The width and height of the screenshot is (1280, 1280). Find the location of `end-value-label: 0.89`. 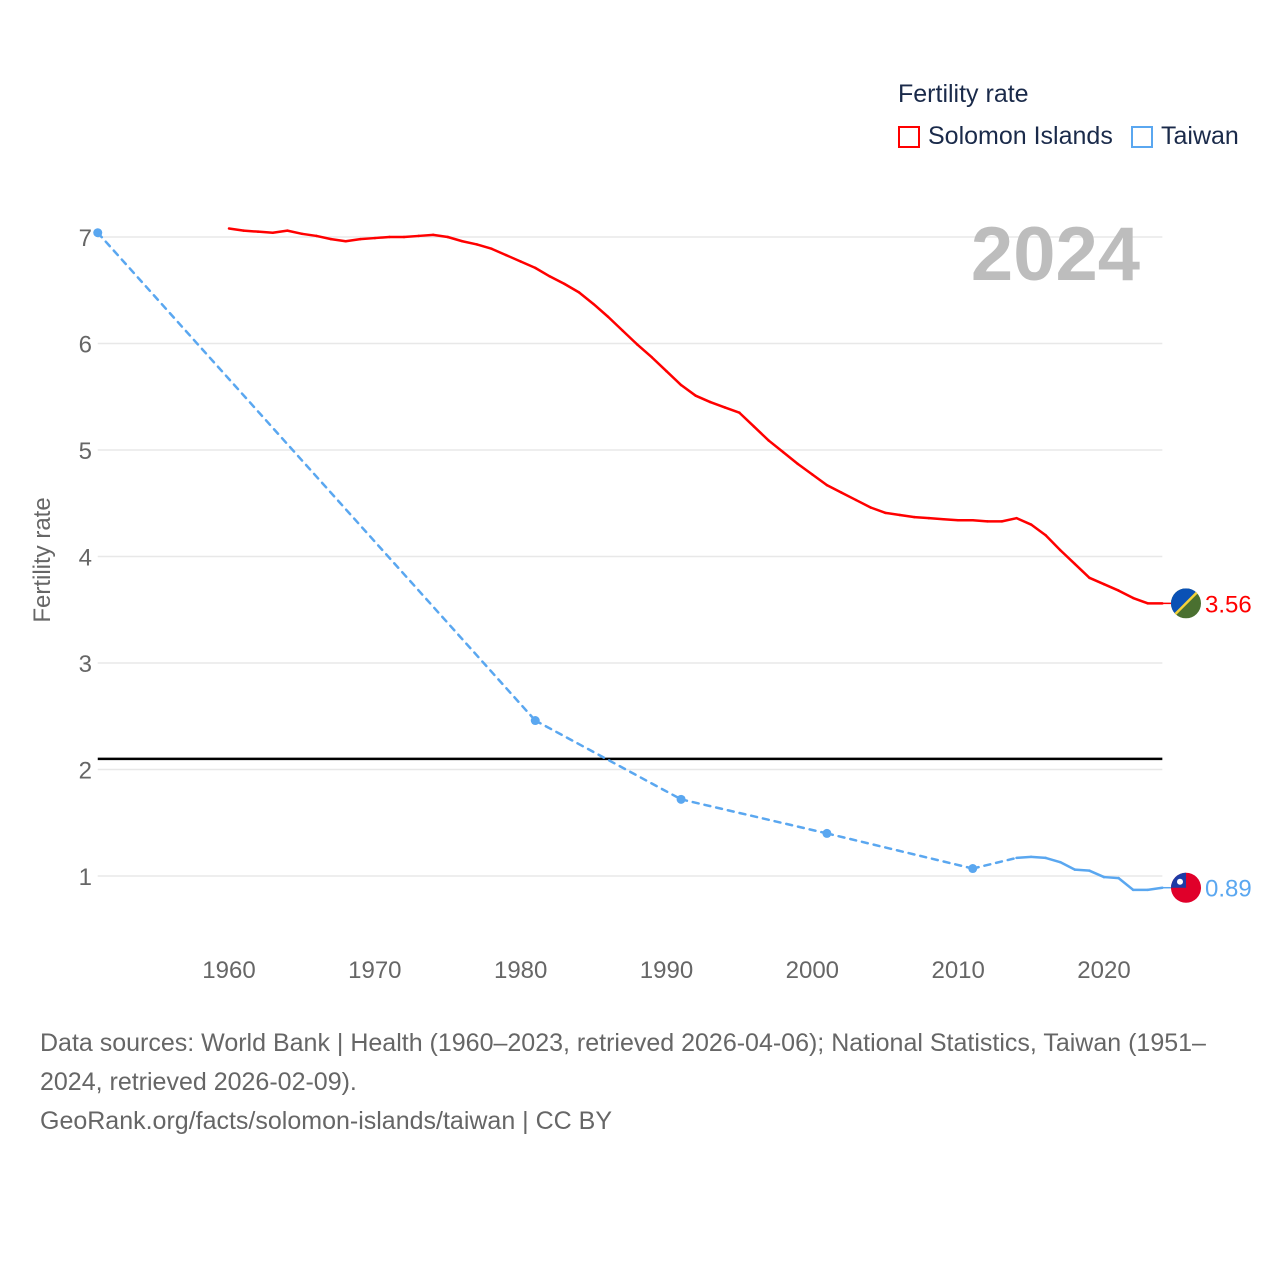

end-value-label: 0.89 is located at coordinates (1228, 889).